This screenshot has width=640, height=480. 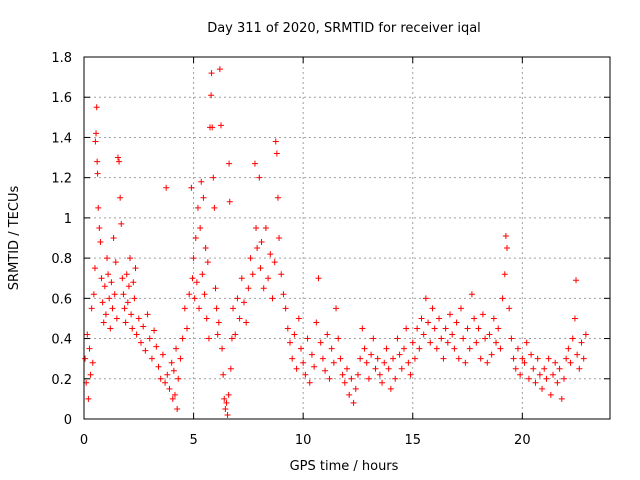 I want to click on y-tick-label: 1.2, so click(x=61, y=179).